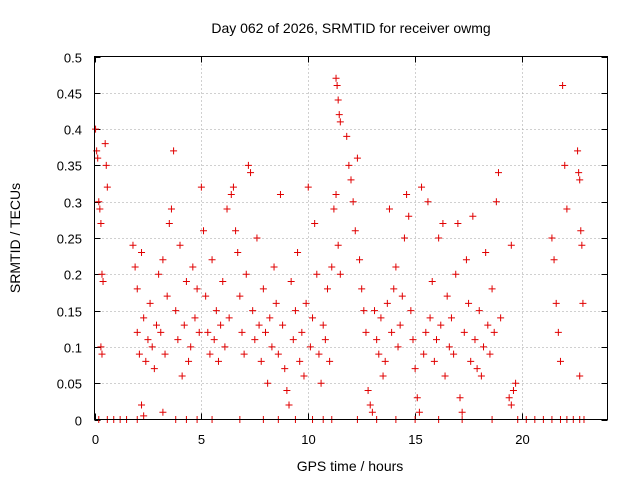 This screenshot has height=480, width=640. I want to click on x-tick-label: 5, so click(201, 439).